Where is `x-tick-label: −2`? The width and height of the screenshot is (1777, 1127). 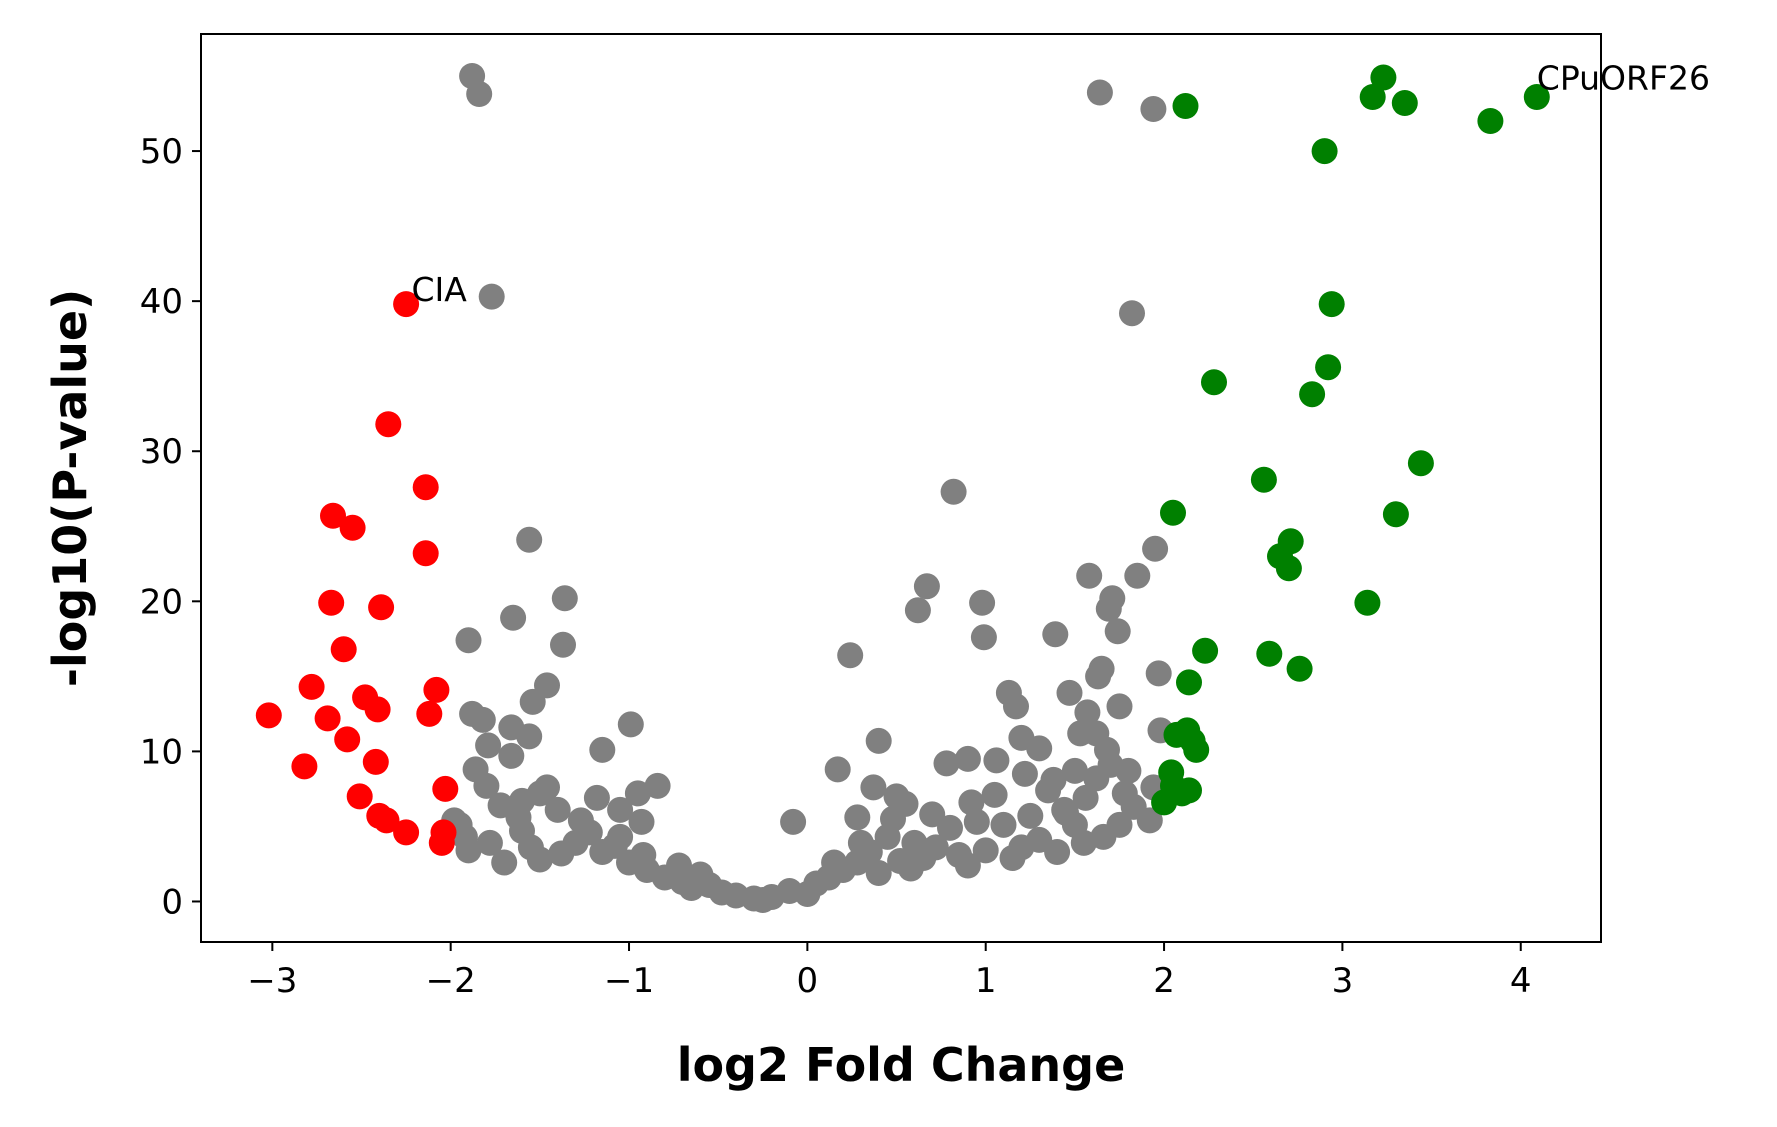
x-tick-label: −2 is located at coordinates (451, 981).